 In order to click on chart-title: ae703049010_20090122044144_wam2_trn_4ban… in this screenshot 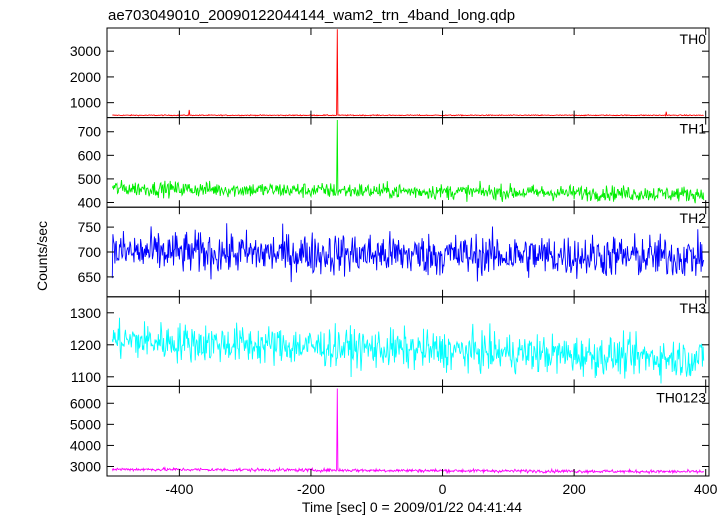, I will do `click(311, 15)`.